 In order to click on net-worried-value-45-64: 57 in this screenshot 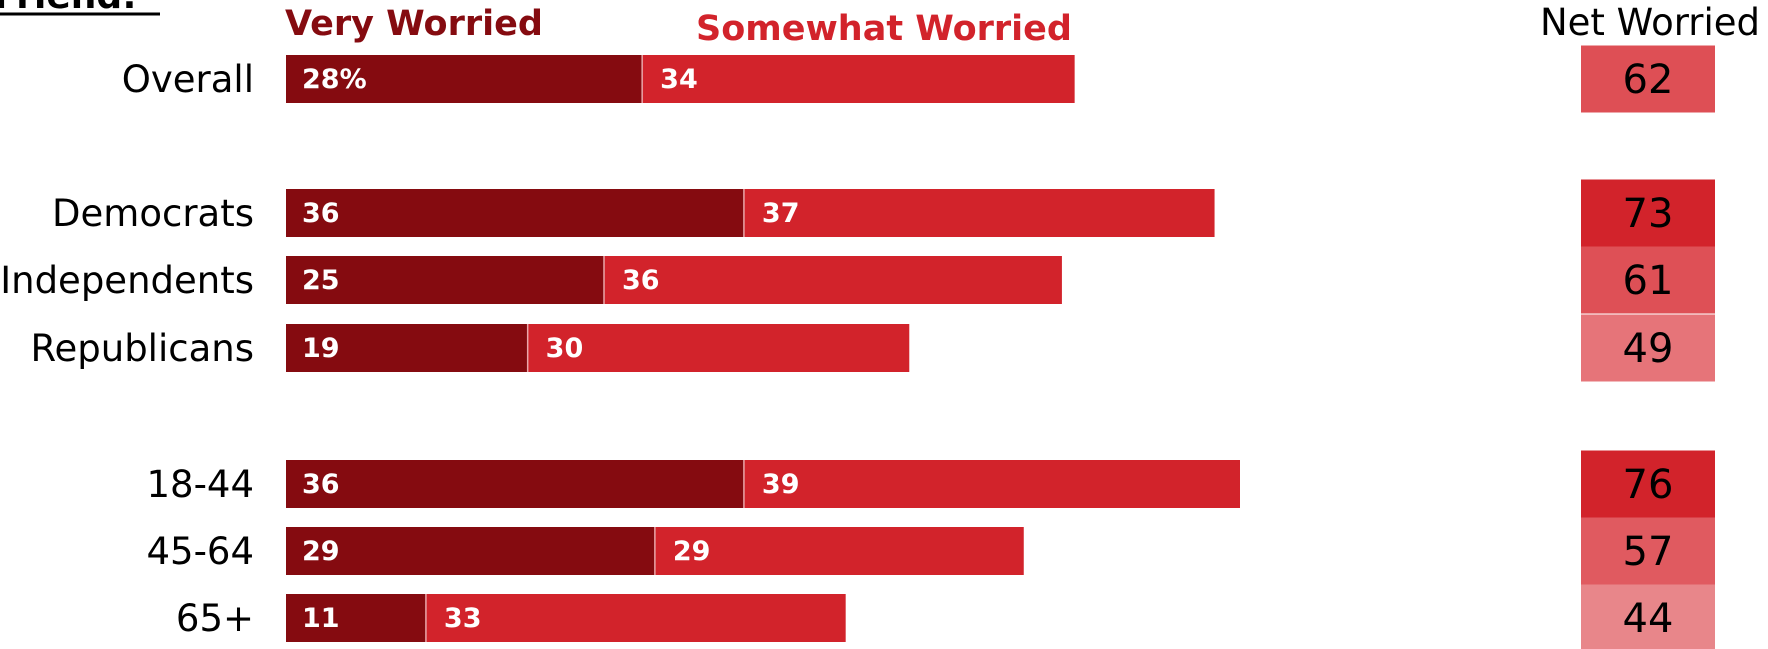, I will do `click(1648, 552)`.